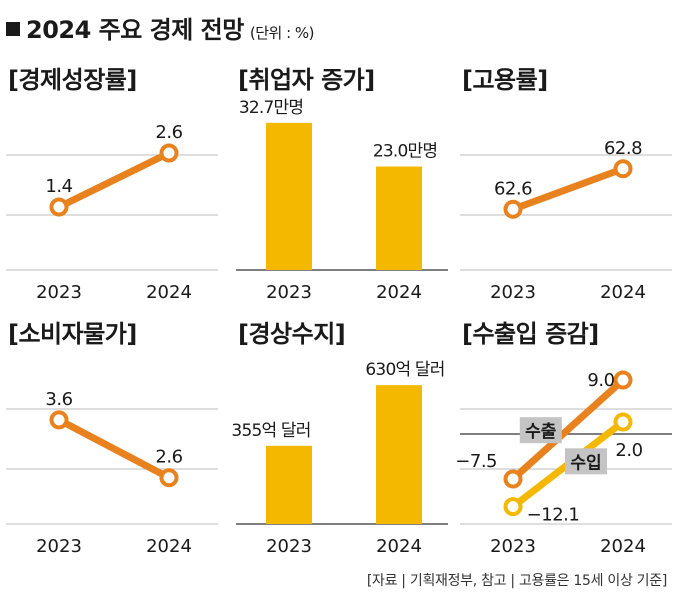  What do you see at coordinates (72, 80) in the screenshot?
I see `chart-title-gdp: [경제성장률]` at bounding box center [72, 80].